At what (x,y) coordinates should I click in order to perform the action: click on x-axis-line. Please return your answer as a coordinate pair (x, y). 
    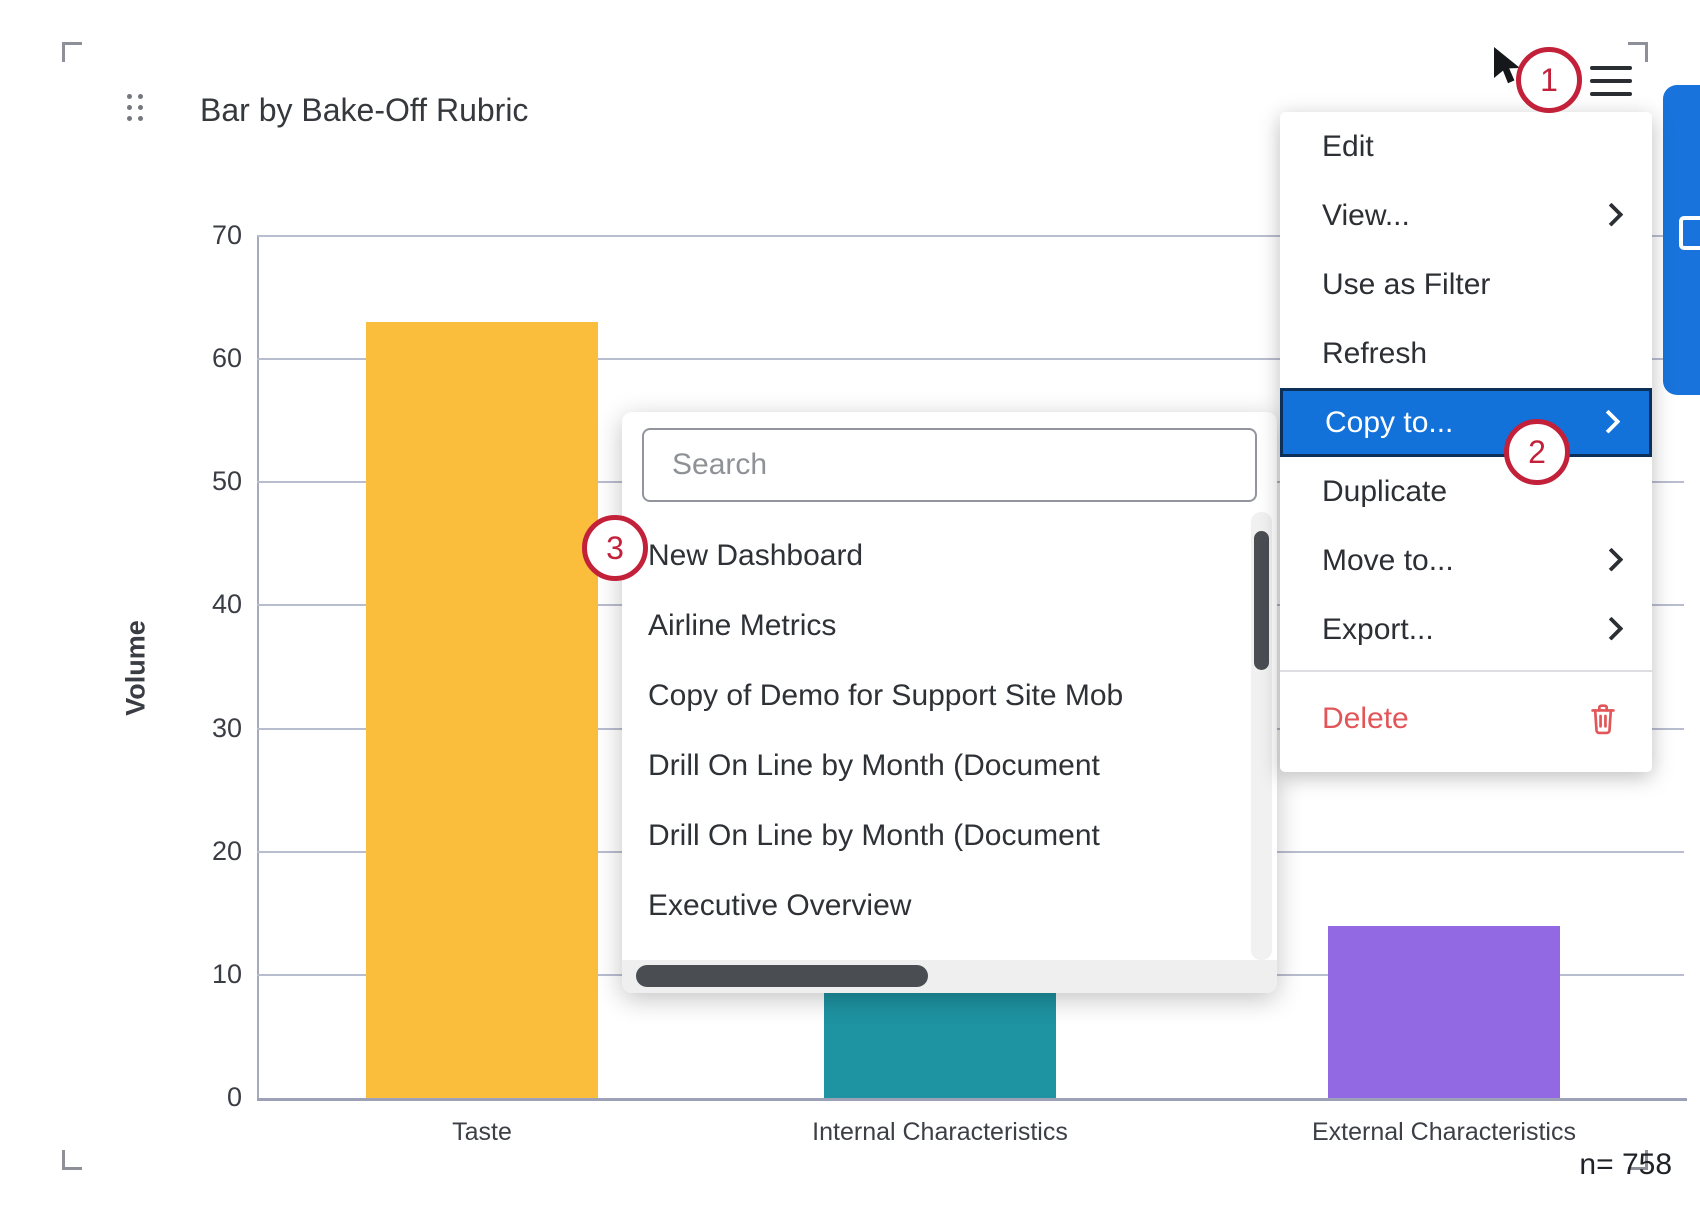
    Looking at the image, I should click on (972, 1099).